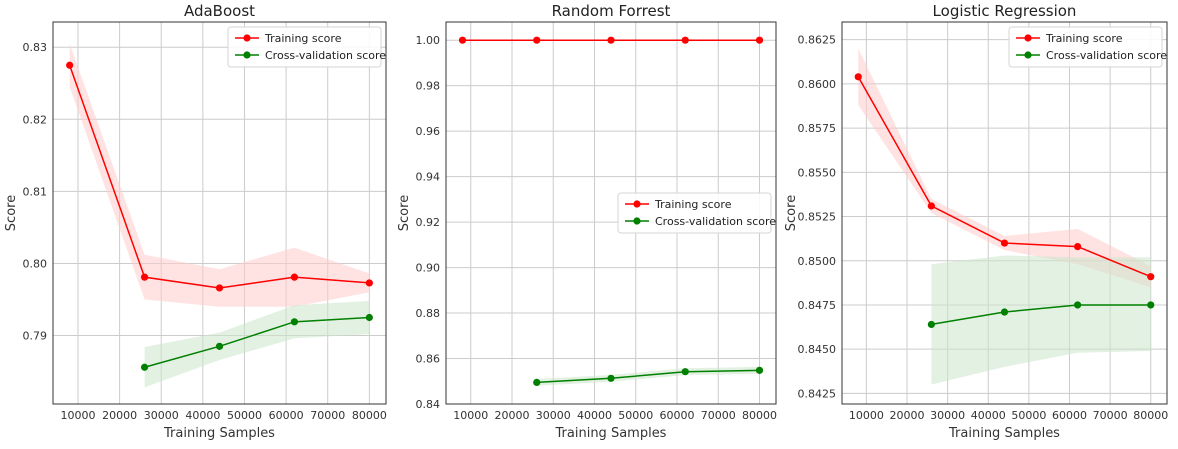  I want to click on y-tick-label: 0.92, so click(428, 222).